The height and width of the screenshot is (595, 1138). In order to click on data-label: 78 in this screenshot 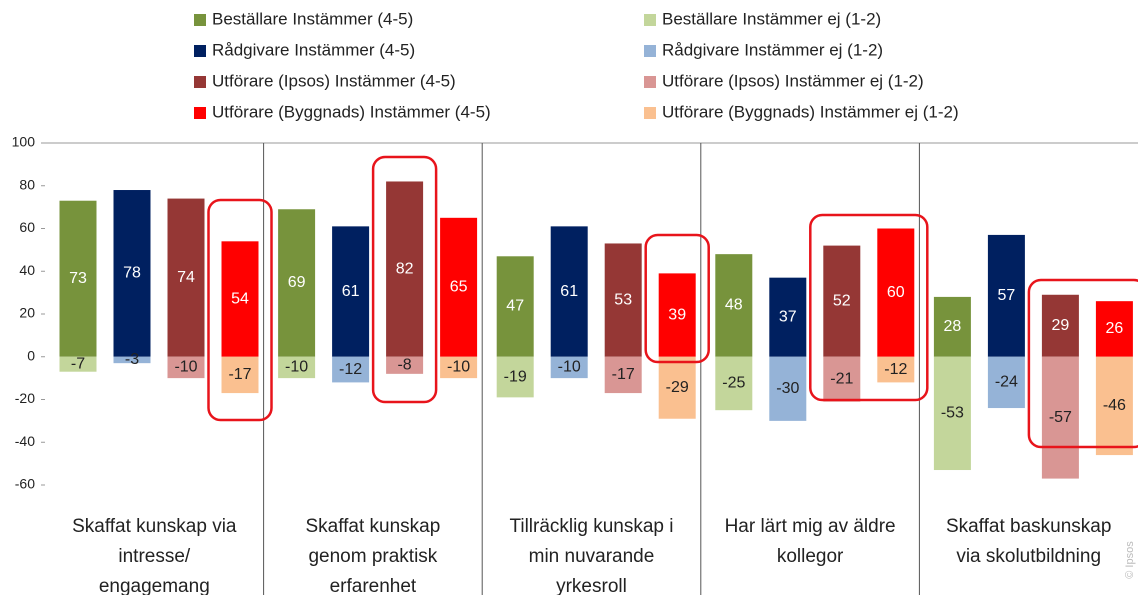, I will do `click(132, 273)`.